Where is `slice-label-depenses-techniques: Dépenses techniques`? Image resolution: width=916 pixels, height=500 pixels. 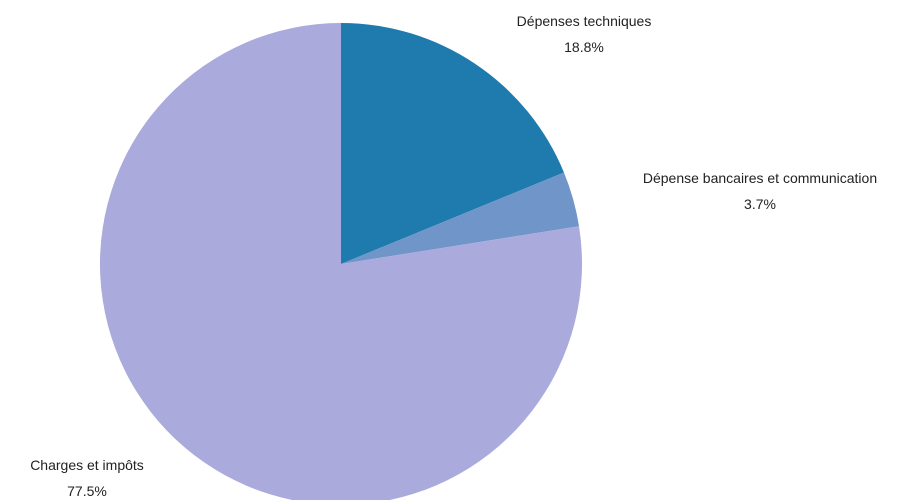 slice-label-depenses-techniques: Dépenses techniques is located at coordinates (584, 21).